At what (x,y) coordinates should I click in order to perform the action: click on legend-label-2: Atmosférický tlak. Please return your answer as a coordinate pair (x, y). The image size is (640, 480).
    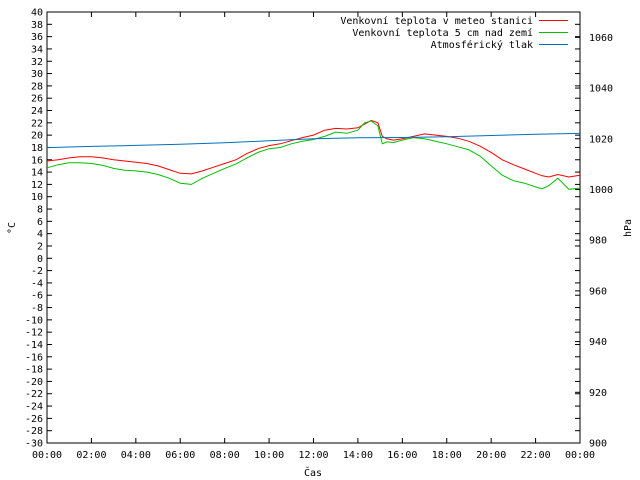
    Looking at the image, I should click on (482, 45).